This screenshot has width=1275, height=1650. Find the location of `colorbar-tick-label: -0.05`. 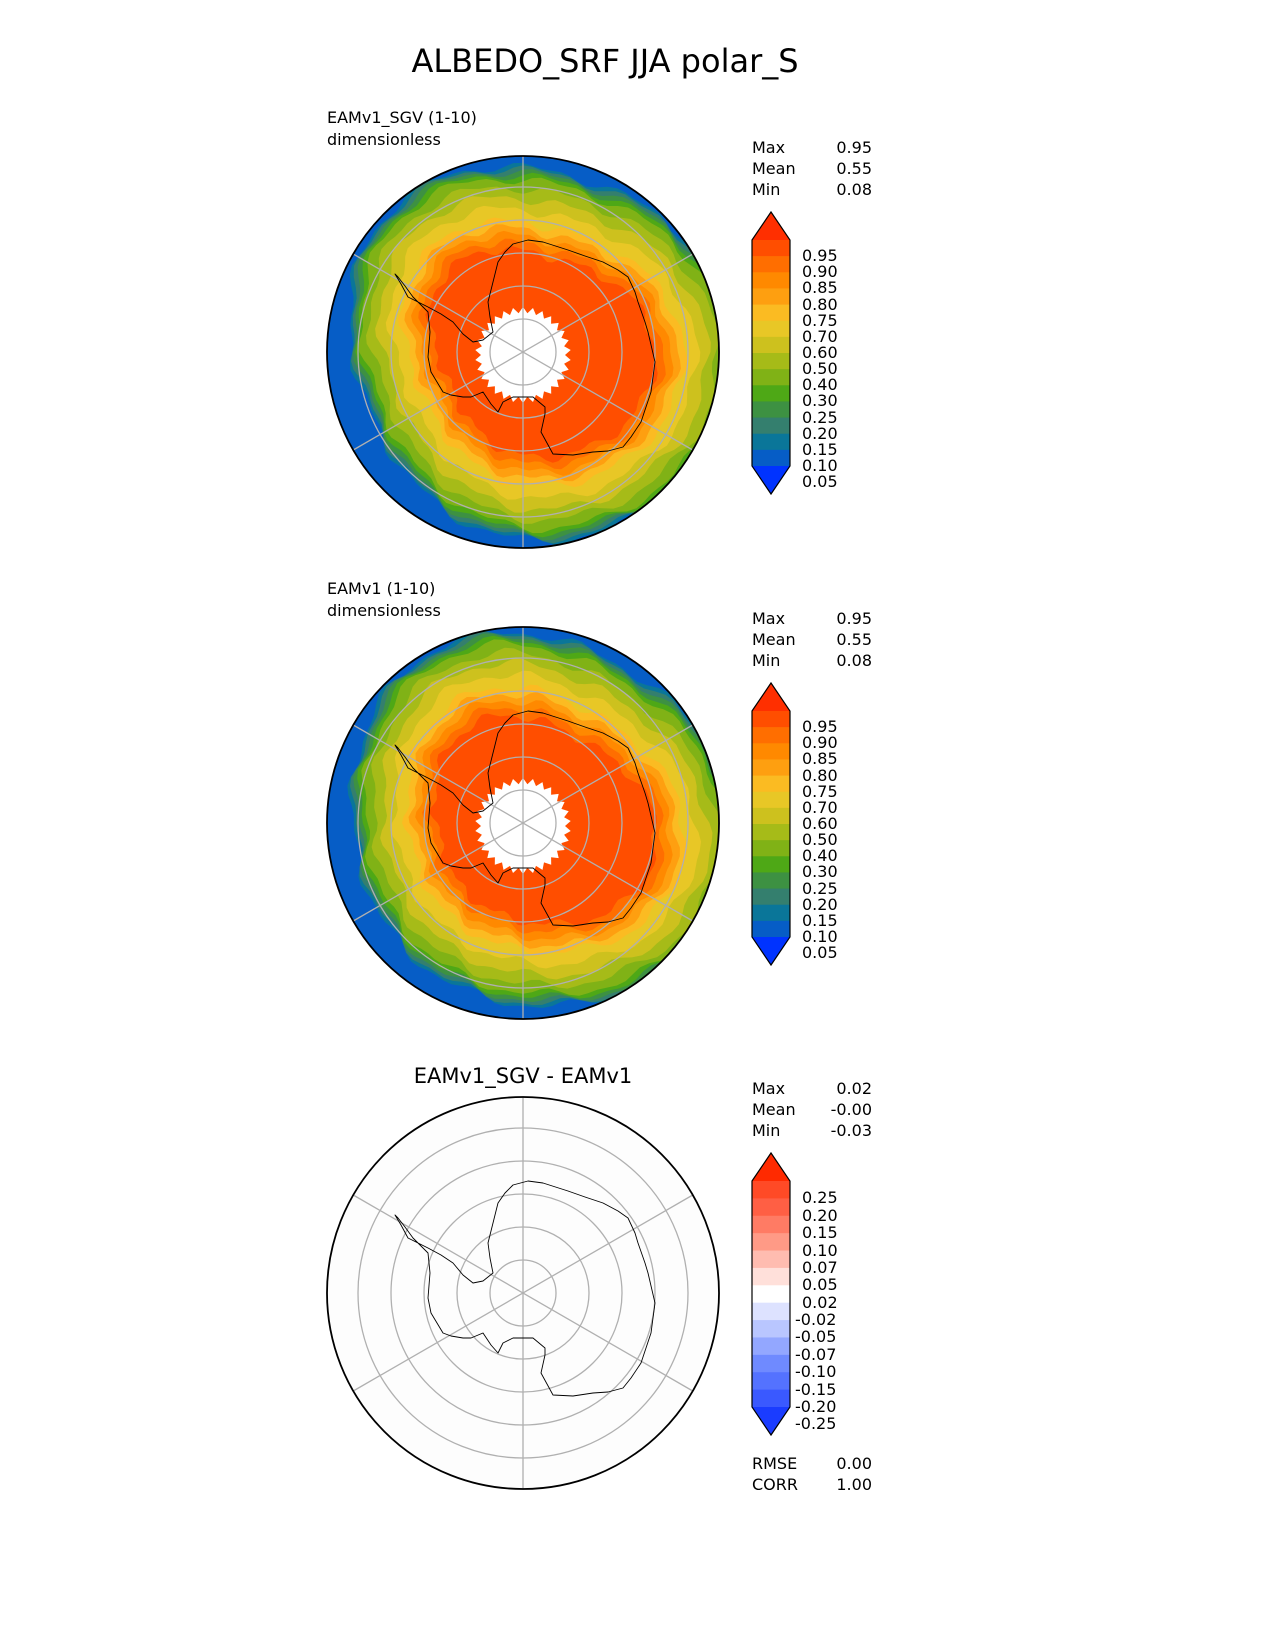

colorbar-tick-label: -0.05 is located at coordinates (816, 1337).